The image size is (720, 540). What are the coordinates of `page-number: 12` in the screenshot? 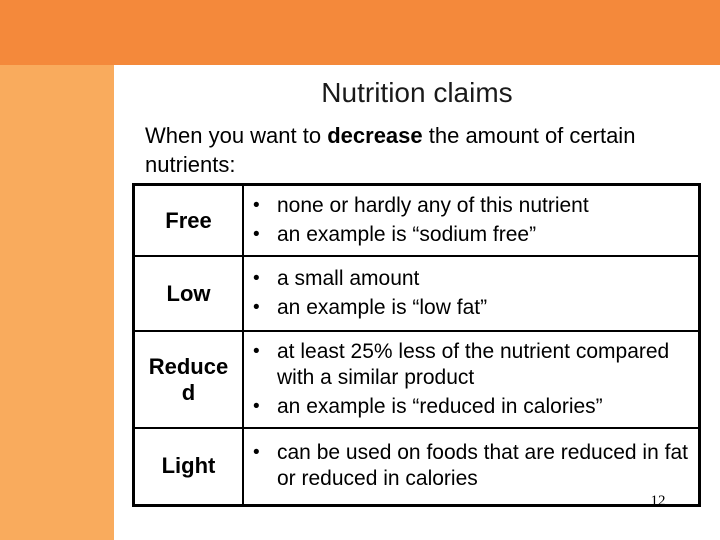 It's located at (658, 501).